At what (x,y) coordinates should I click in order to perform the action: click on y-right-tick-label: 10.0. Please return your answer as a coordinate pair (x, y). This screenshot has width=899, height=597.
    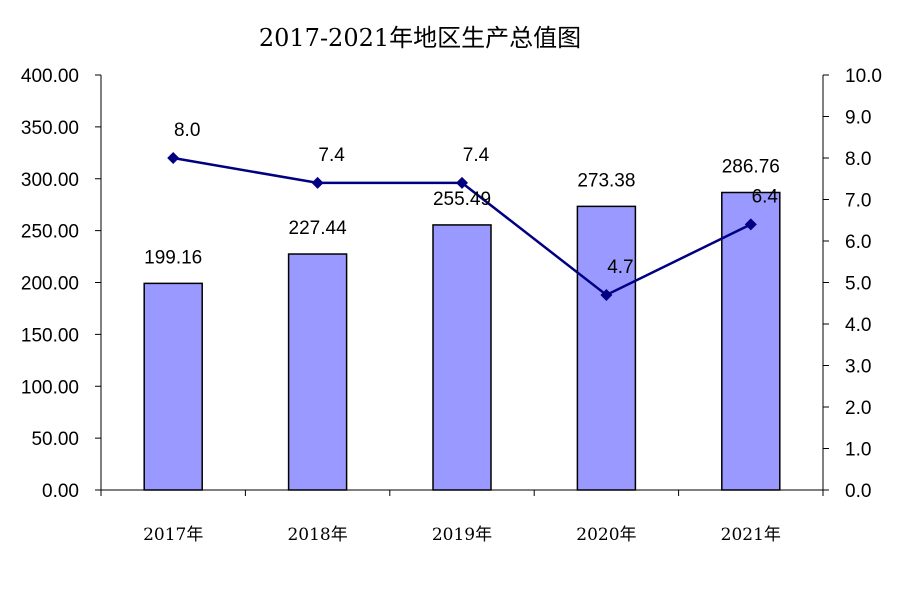
    Looking at the image, I should click on (863, 76).